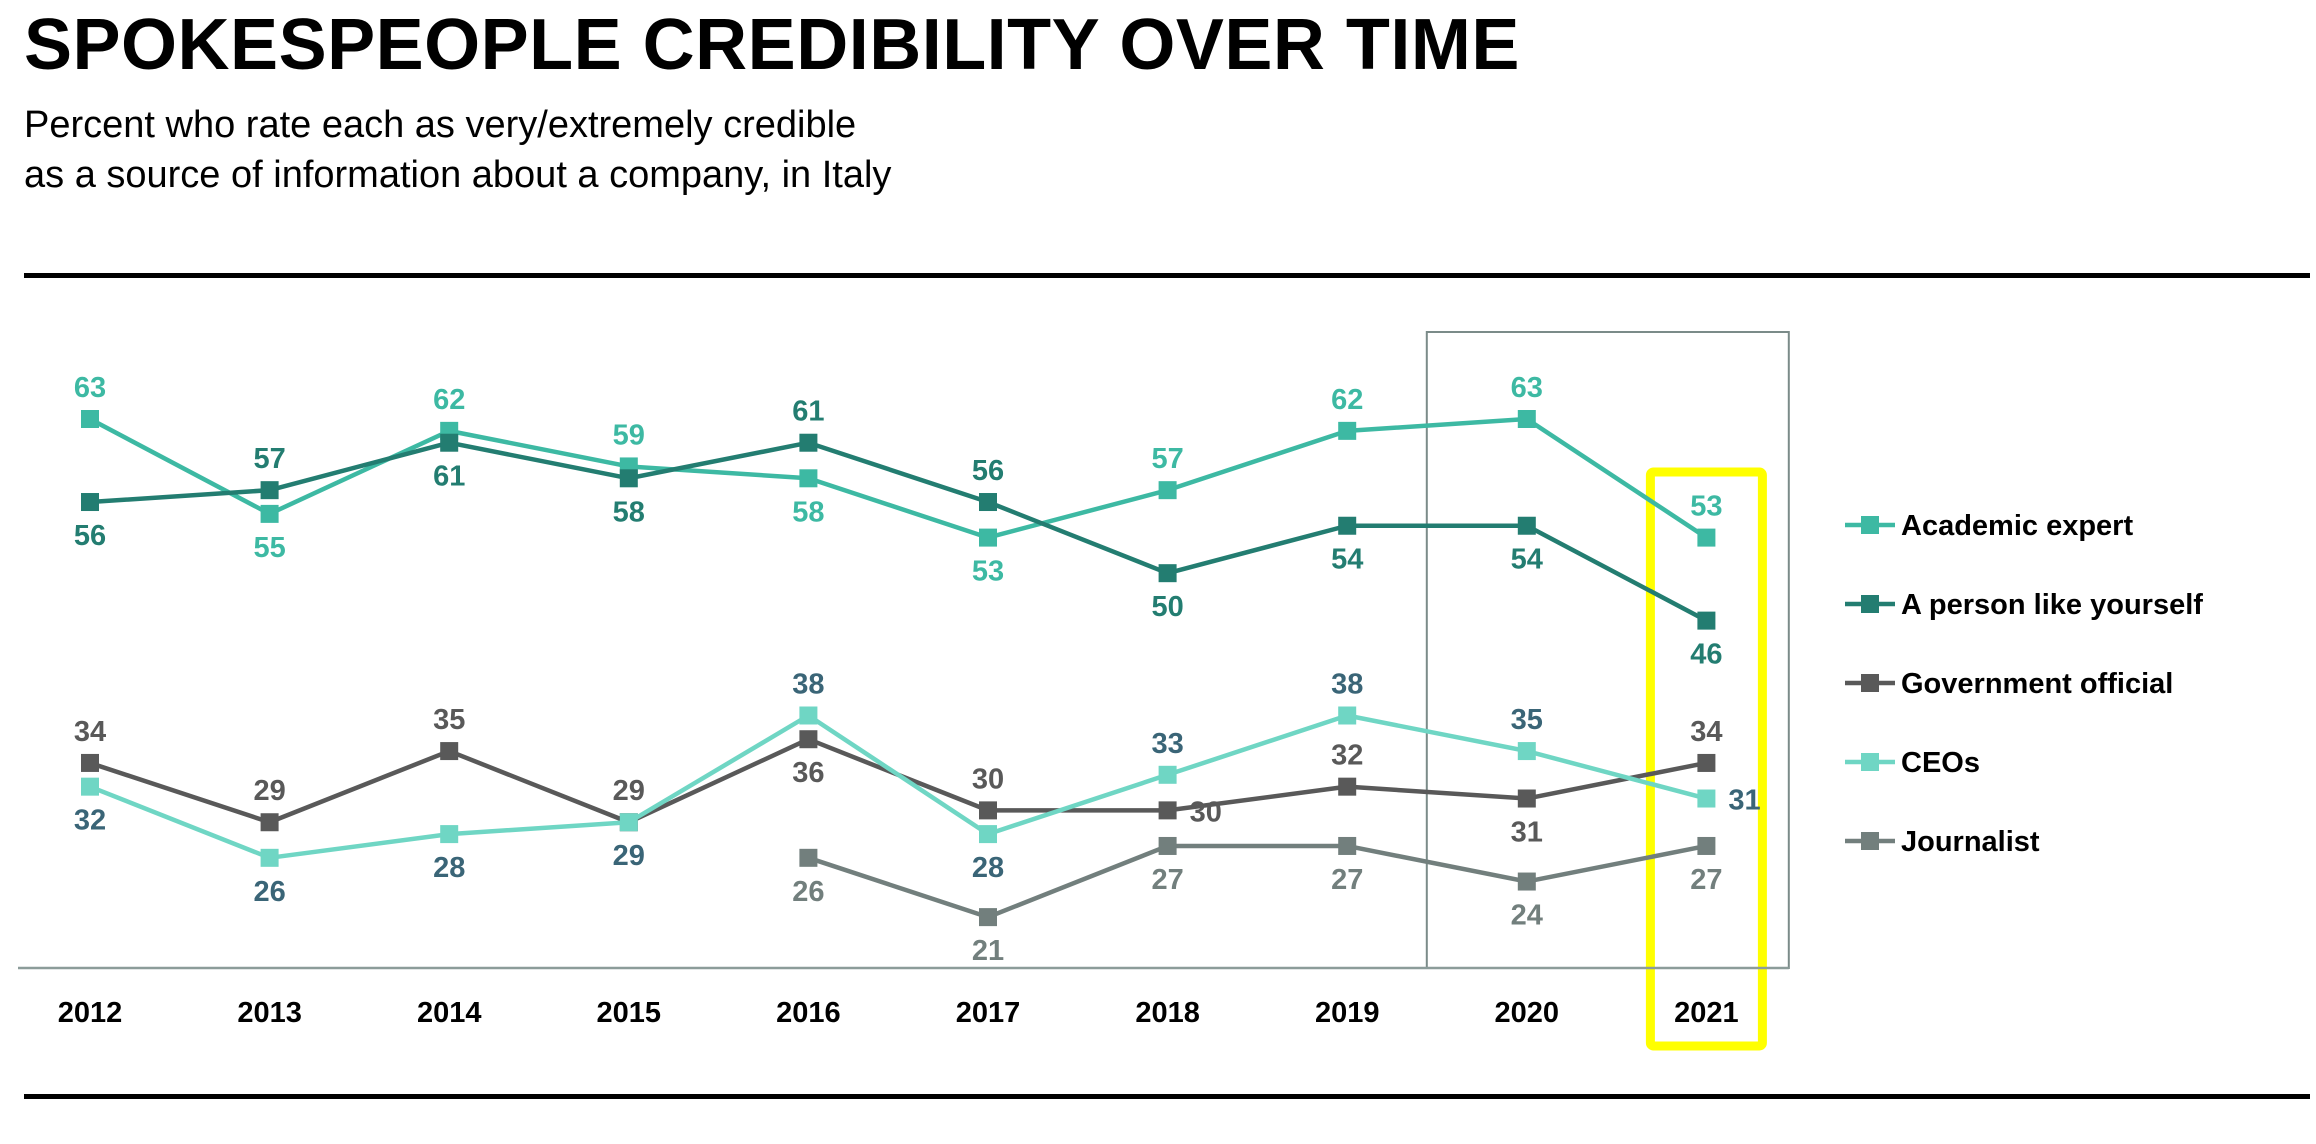 The width and height of the screenshot is (2316, 1144). What do you see at coordinates (808, 478) in the screenshot?
I see `marker-academic-expert-2016` at bounding box center [808, 478].